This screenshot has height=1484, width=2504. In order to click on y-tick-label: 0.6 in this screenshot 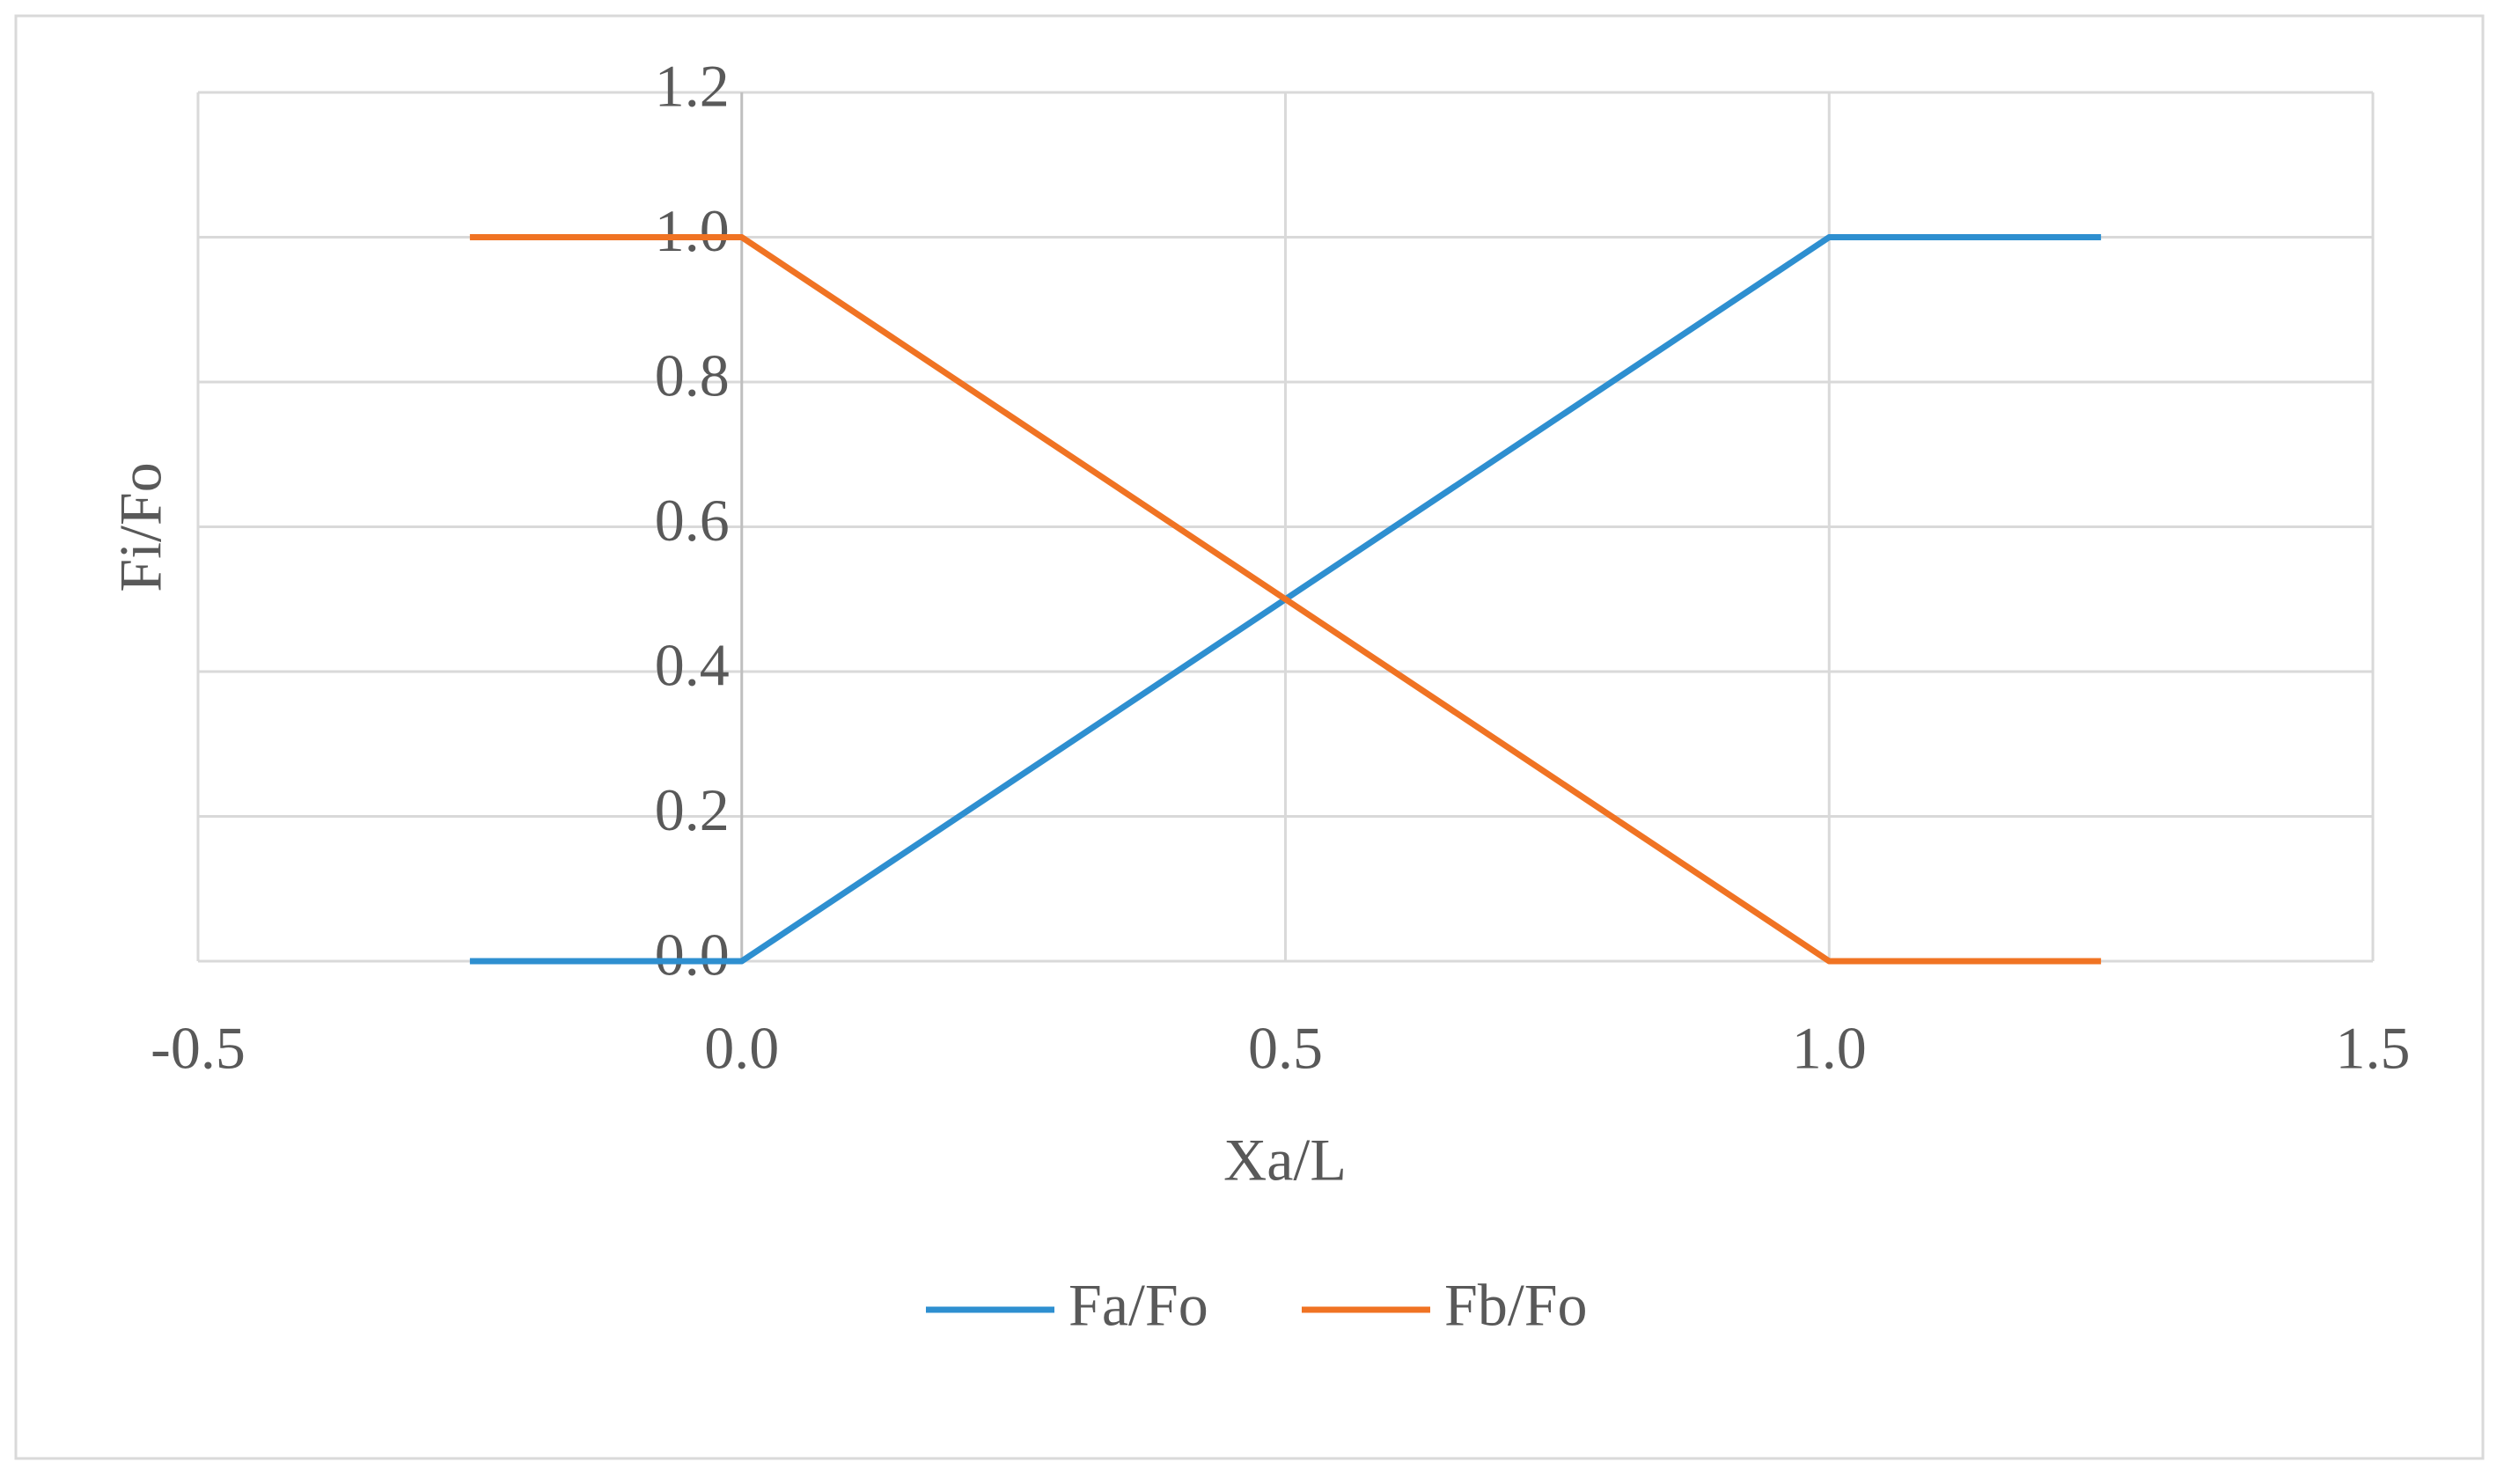, I will do `click(692, 520)`.